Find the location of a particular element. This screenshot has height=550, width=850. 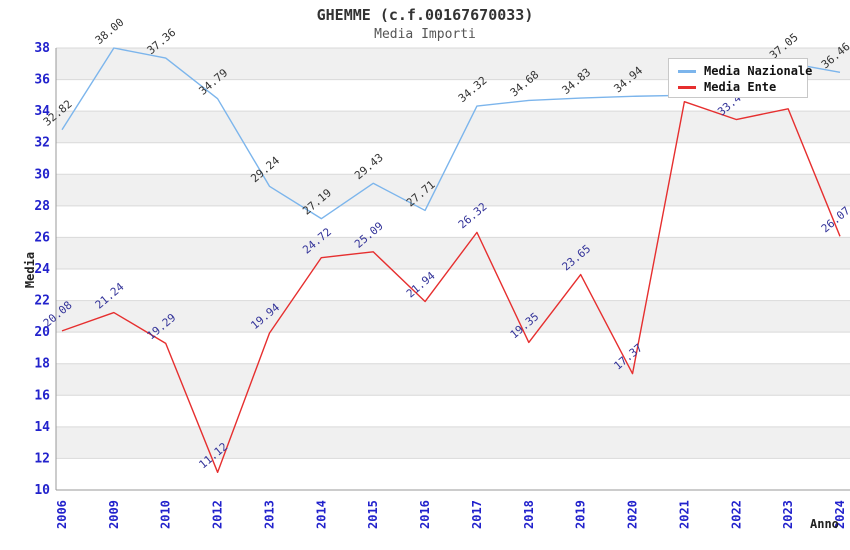

legend-item-media-ente: Media Ente is located at coordinates (742, 87).